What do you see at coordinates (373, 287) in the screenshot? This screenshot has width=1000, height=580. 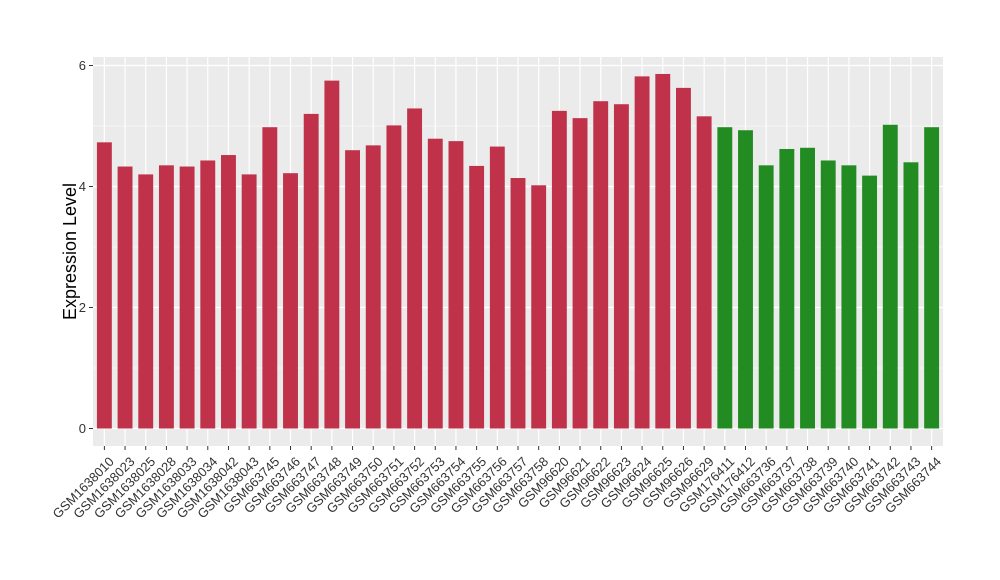 I see `bar-GSM663750` at bounding box center [373, 287].